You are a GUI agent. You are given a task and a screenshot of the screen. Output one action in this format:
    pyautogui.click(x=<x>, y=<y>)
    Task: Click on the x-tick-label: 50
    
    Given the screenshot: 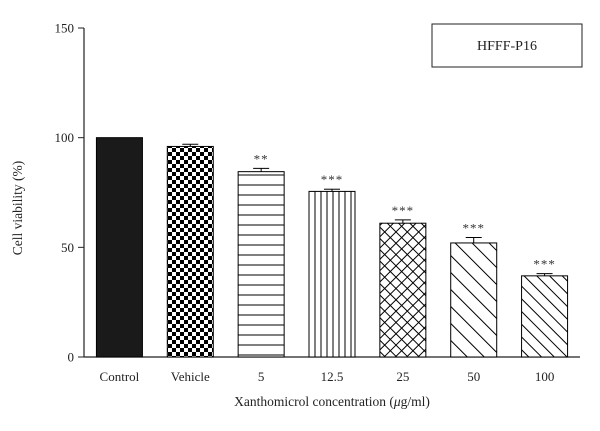 What is the action you would take?
    pyautogui.click(x=473, y=376)
    